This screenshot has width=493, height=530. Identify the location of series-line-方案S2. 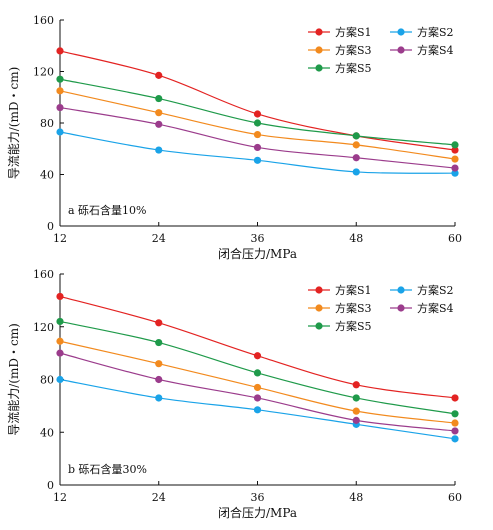
(257, 152).